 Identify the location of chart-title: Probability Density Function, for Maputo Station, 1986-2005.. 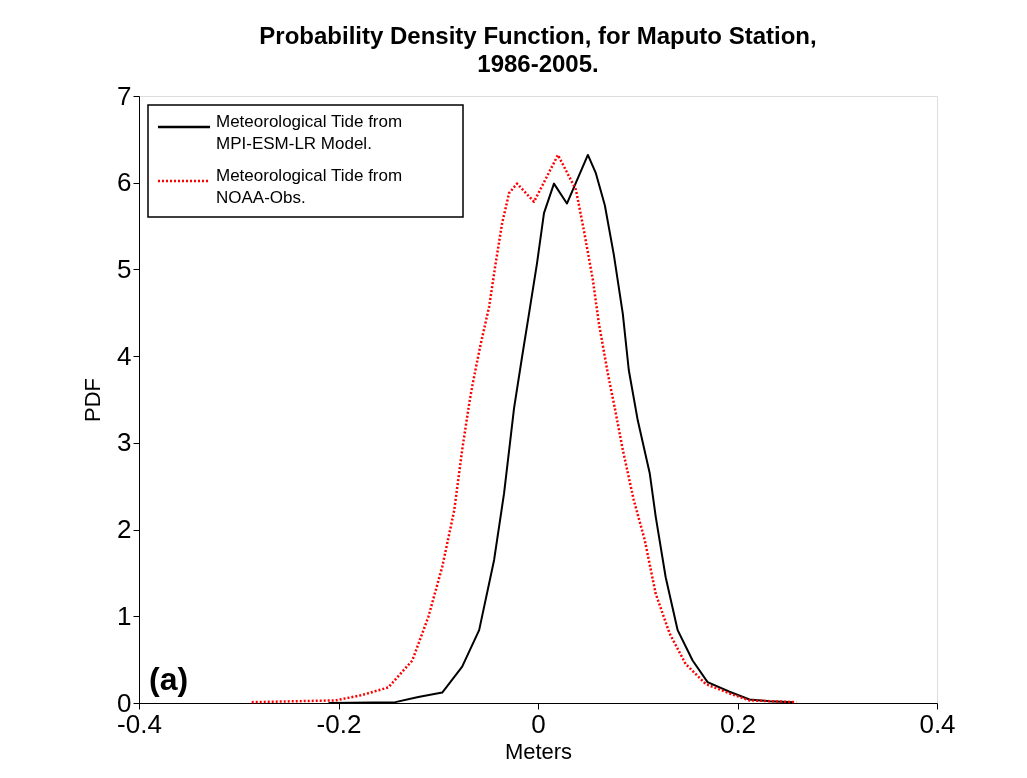
(538, 49).